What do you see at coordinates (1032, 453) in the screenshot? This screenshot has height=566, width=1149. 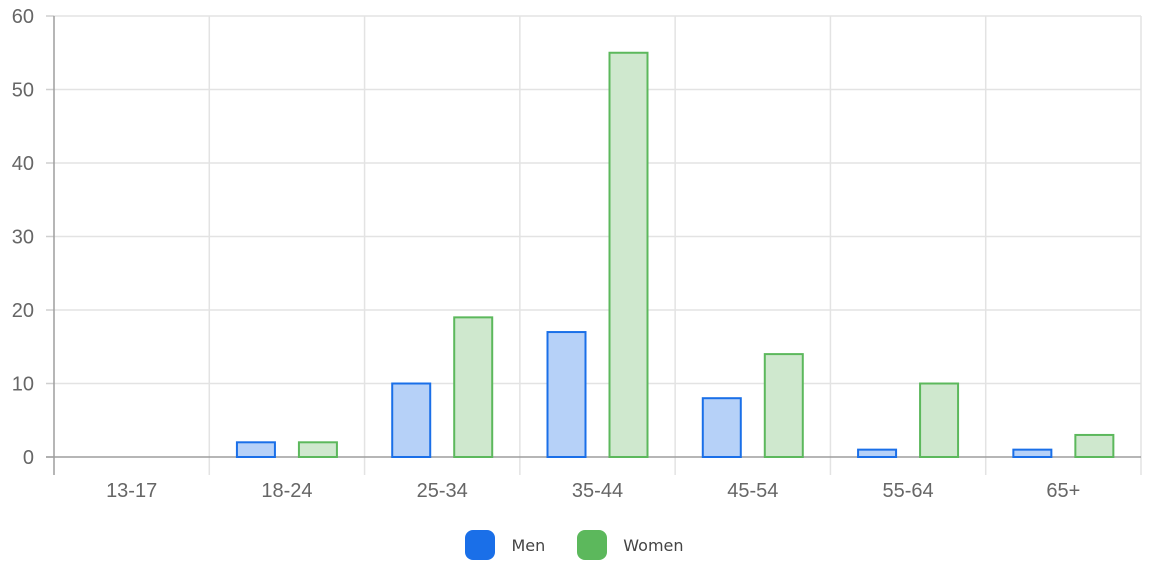 I see `bar-men-65+` at bounding box center [1032, 453].